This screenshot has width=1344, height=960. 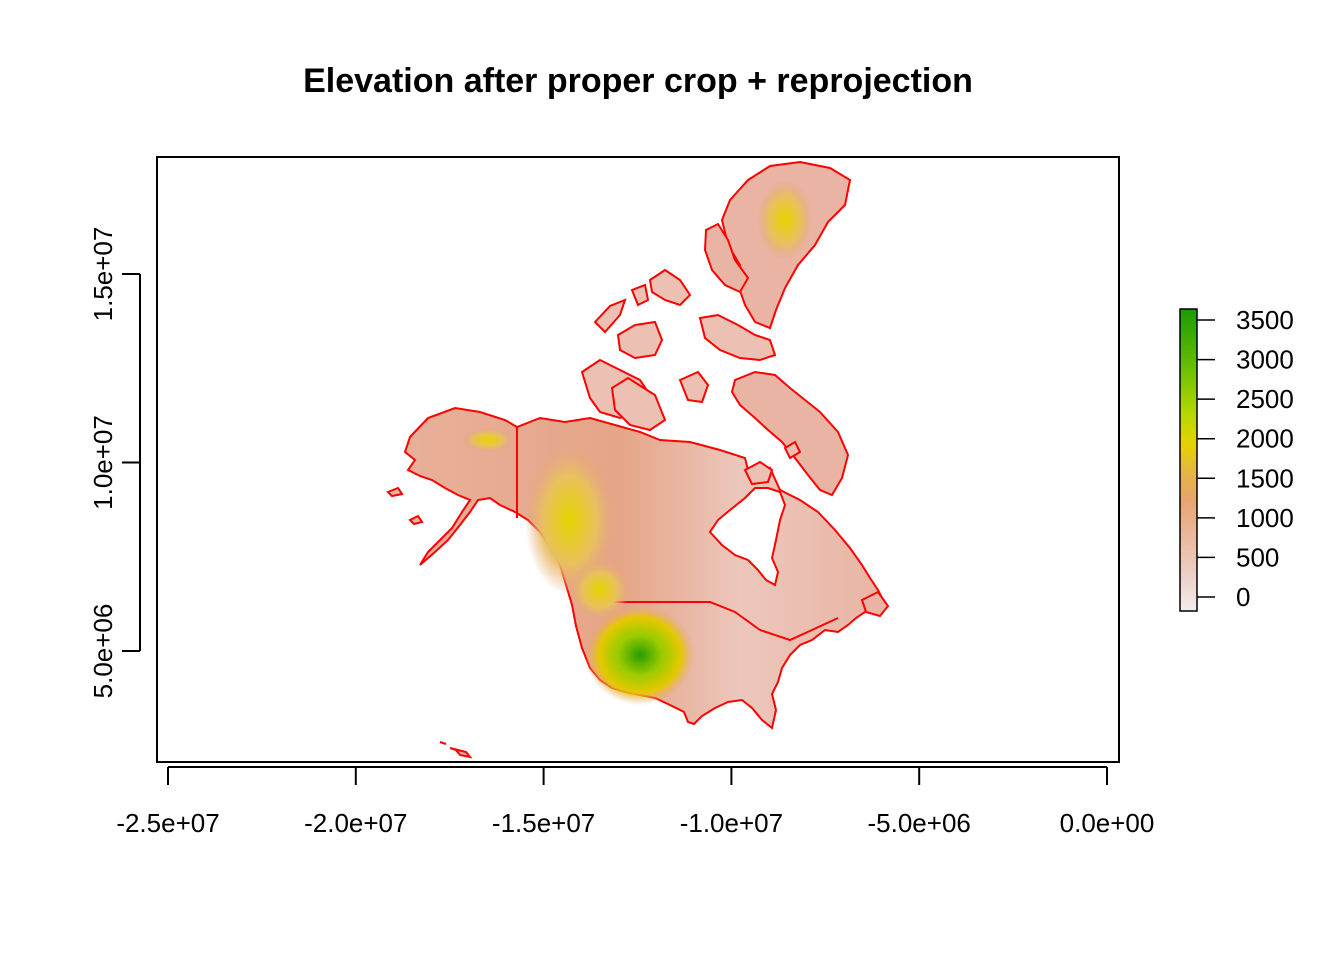 I want to click on x-axis-tick-label: -5.0e+06, so click(x=919, y=823).